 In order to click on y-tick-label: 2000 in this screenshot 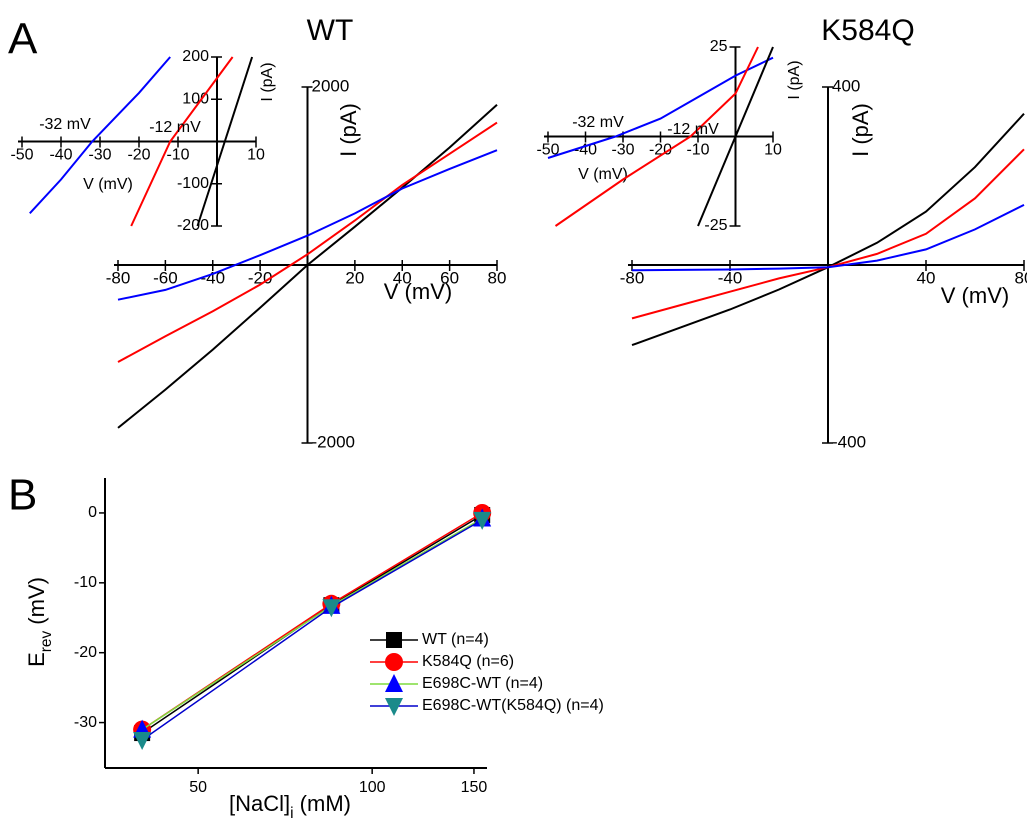, I will do `click(331, 85)`.